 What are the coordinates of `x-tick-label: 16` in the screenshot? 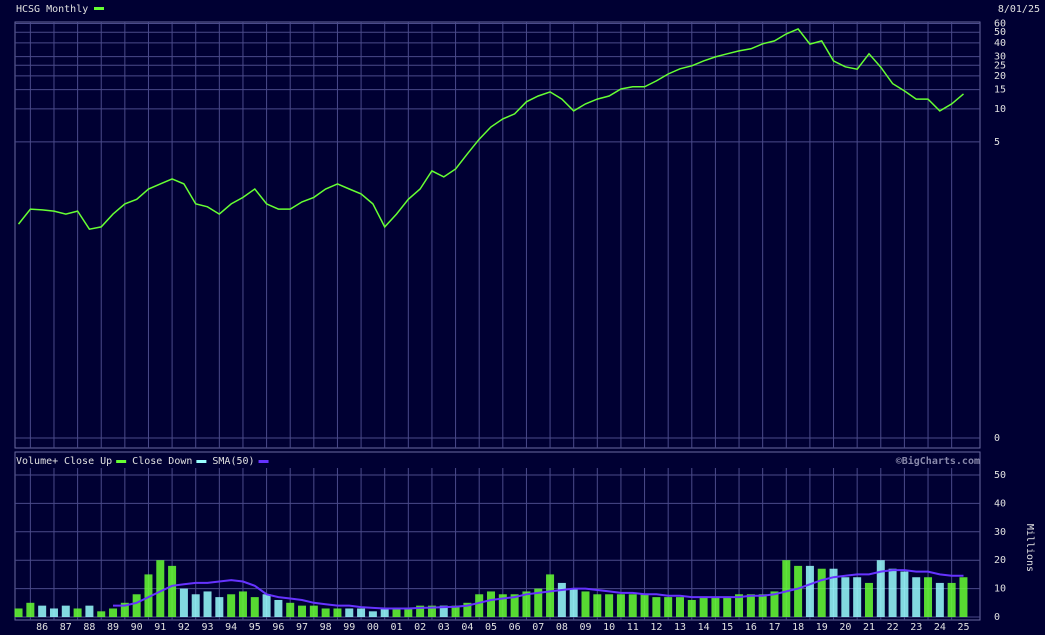 It's located at (751, 627).